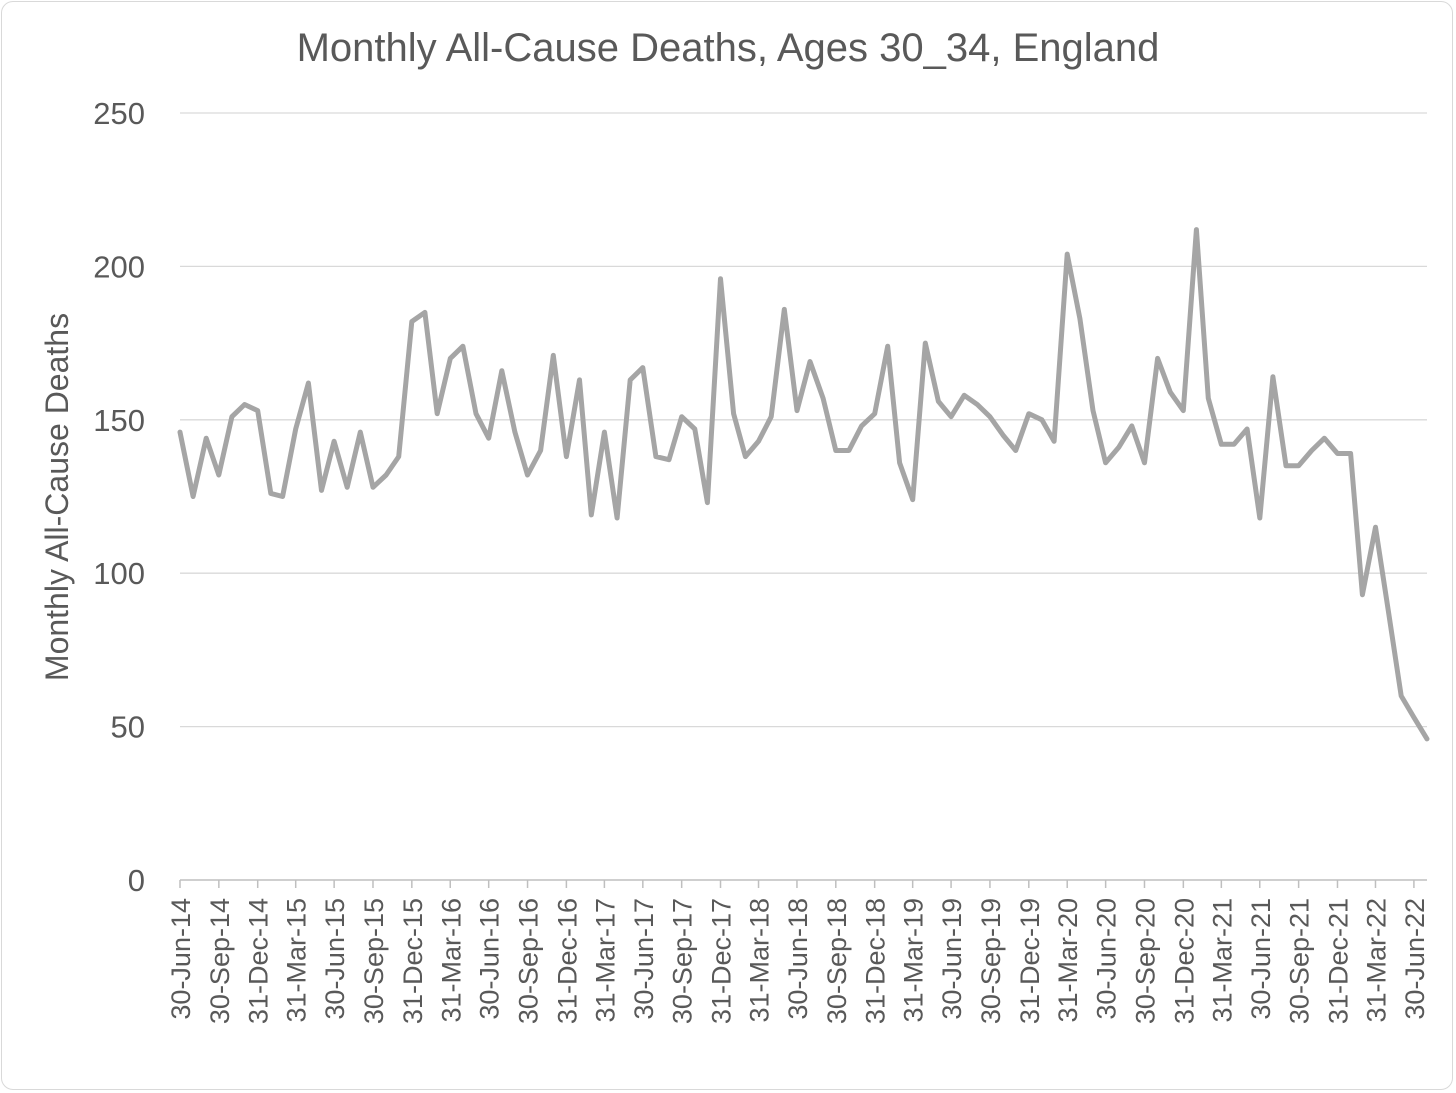 Image resolution: width=1456 pixels, height=1093 pixels. What do you see at coordinates (335, 959) in the screenshot?
I see `x-tick-label: 30-Jun-15` at bounding box center [335, 959].